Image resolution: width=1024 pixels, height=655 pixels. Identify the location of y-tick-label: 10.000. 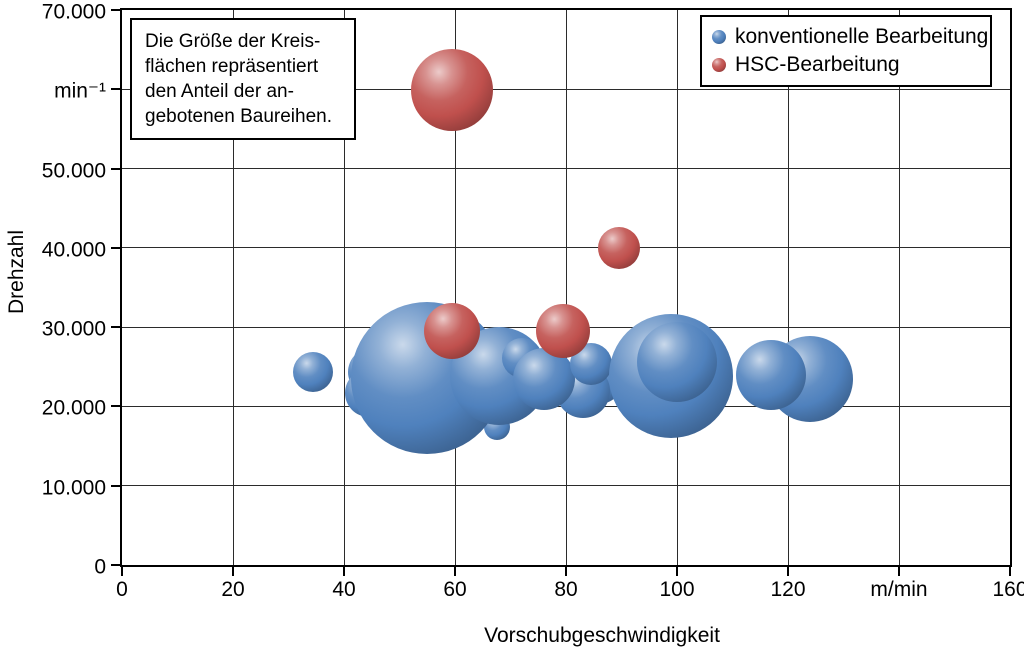
(73, 488).